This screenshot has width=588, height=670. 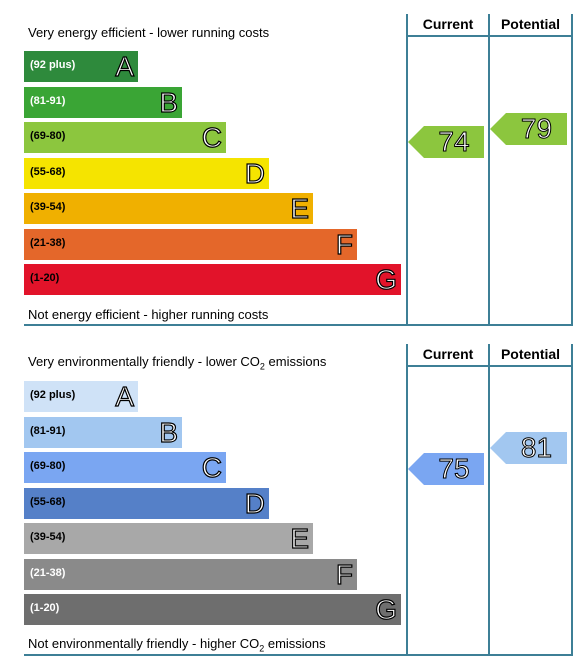 I want to click on potential-rating-arrow: 81, so click(x=528, y=448).